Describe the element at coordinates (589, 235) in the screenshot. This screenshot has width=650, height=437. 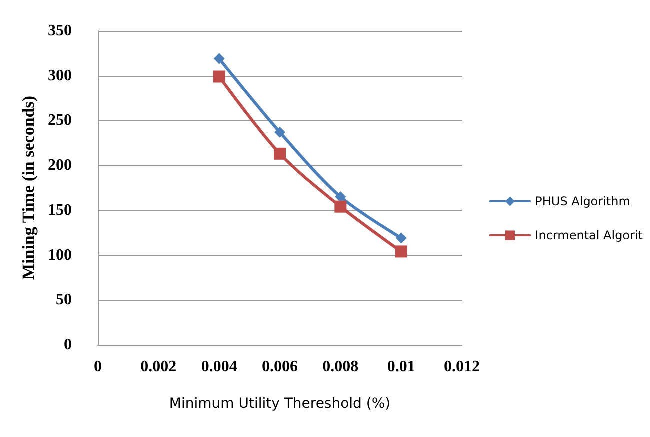
I see `legend-label: Incrmental Algorit` at that location.